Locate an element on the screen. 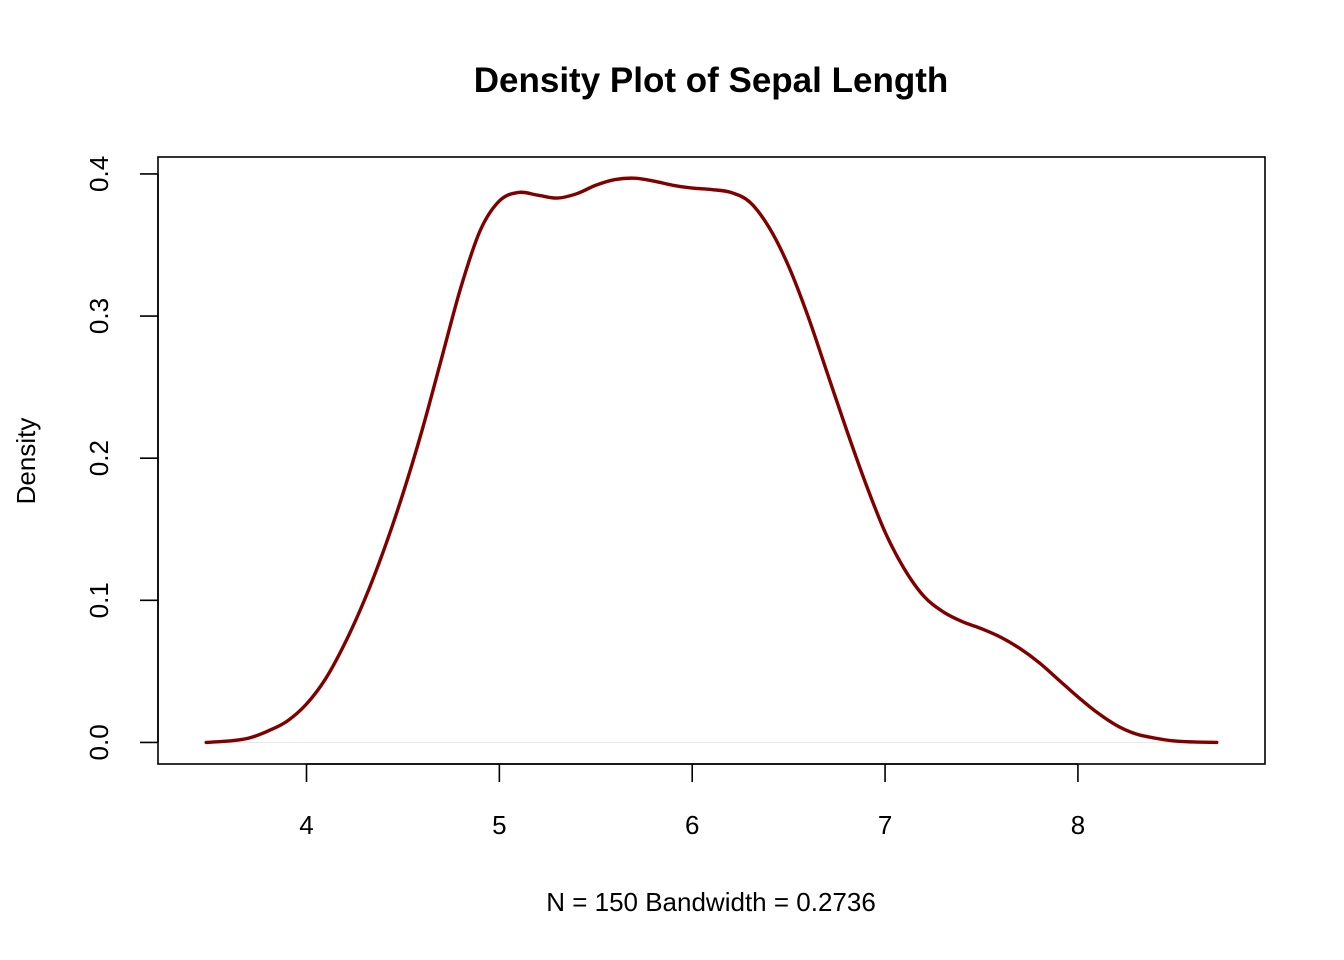 Image resolution: width=1344 pixels, height=960 pixels. x-tick-label: 4 is located at coordinates (306, 825).